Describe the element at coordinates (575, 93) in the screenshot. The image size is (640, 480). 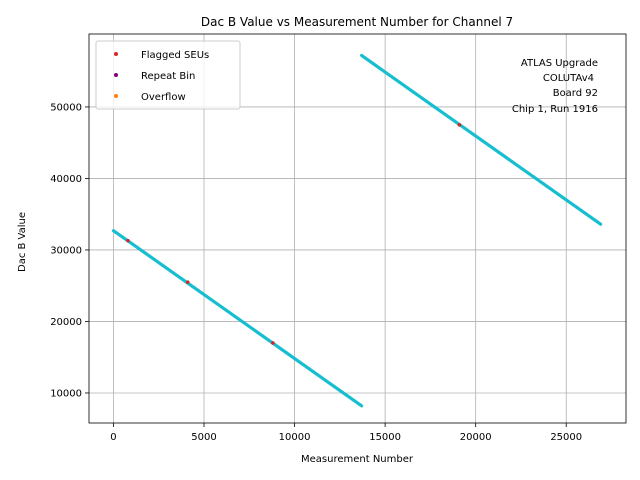
I see `annotation-line: Board 92` at that location.